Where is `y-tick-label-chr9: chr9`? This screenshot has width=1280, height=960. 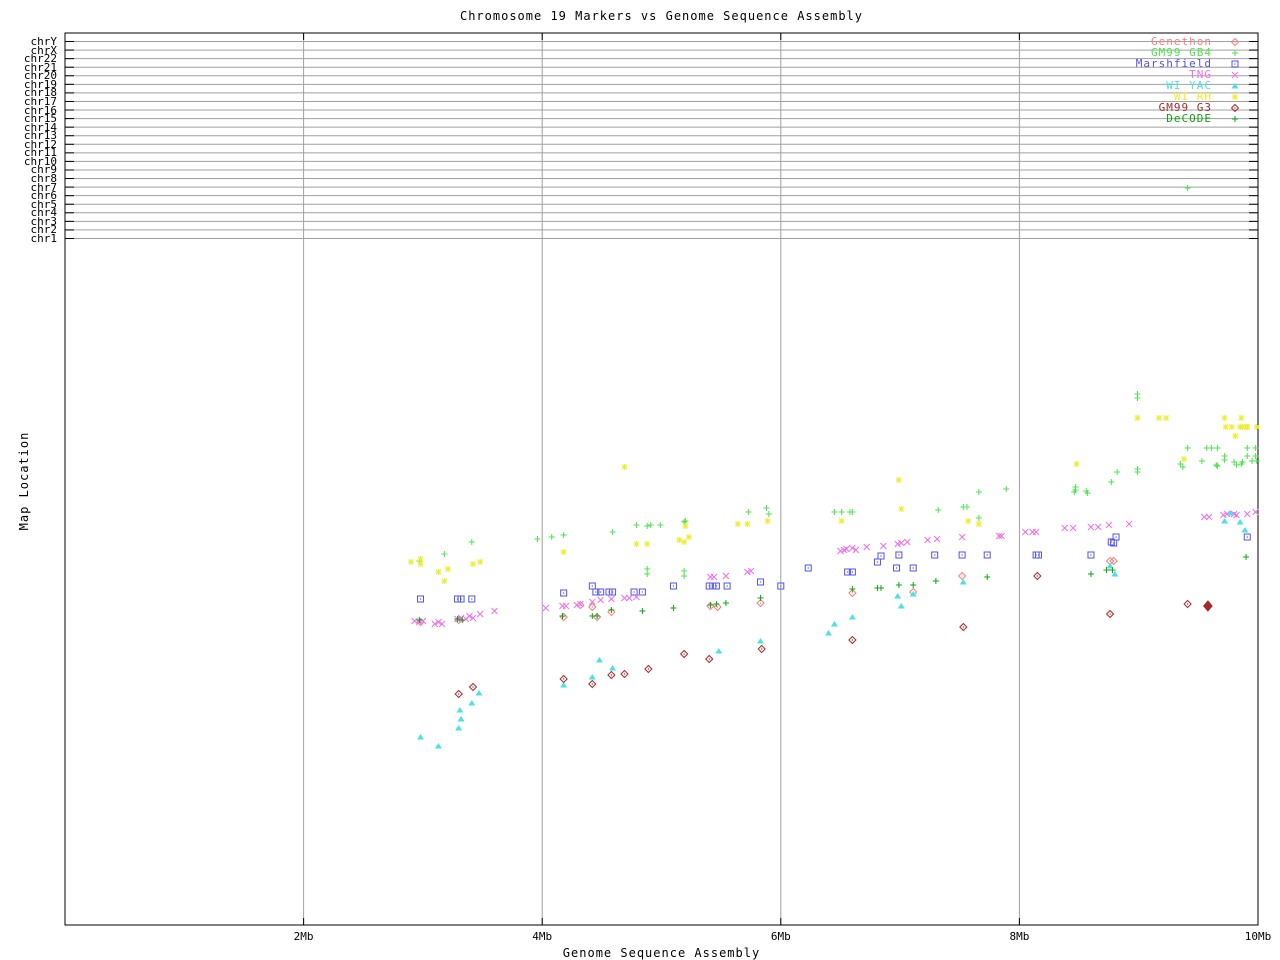
y-tick-label-chr9: chr9 is located at coordinates (44, 170).